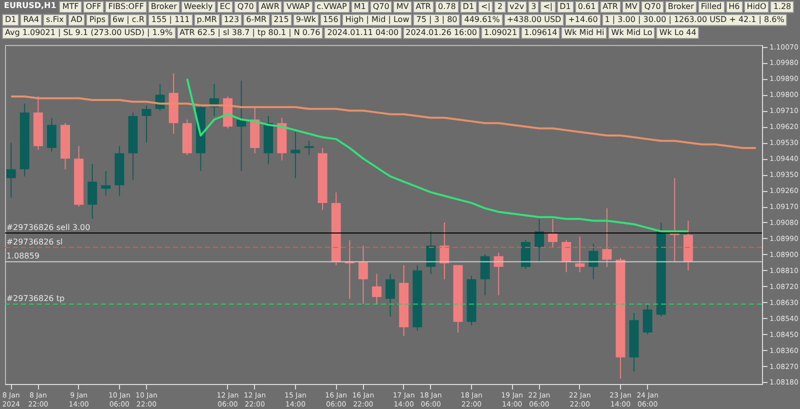 This screenshot has height=409, width=800. I want to click on text: HidO, so click(757, 7).